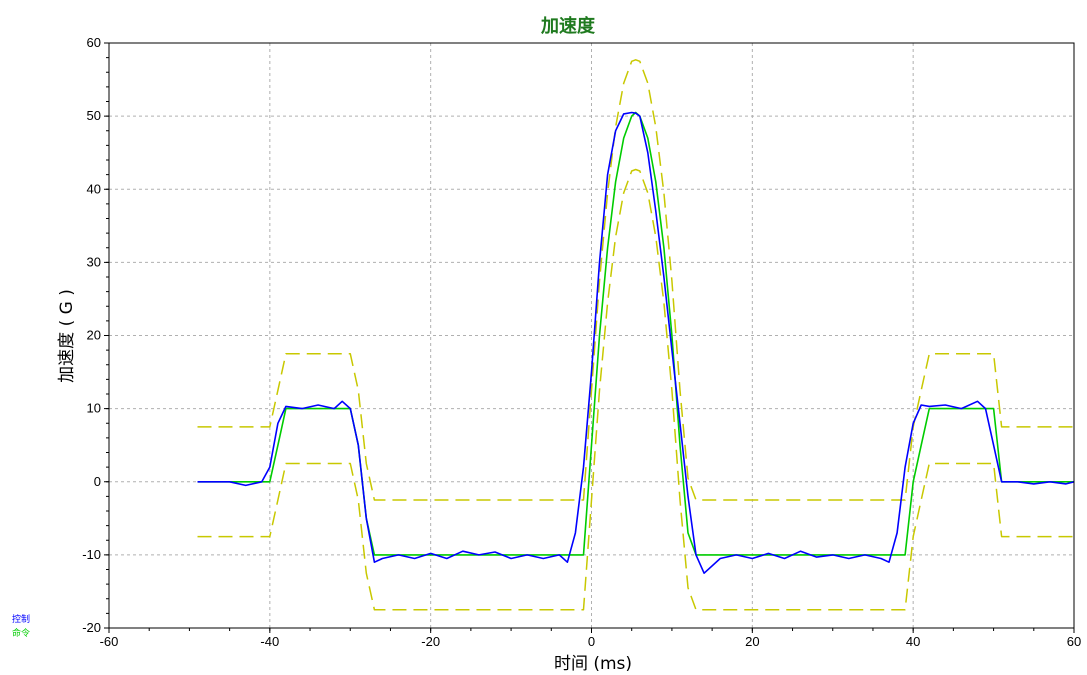 This screenshot has width=1087, height=675. What do you see at coordinates (593, 664) in the screenshot?
I see `x-axis-title: 时间 (ms)` at bounding box center [593, 664].